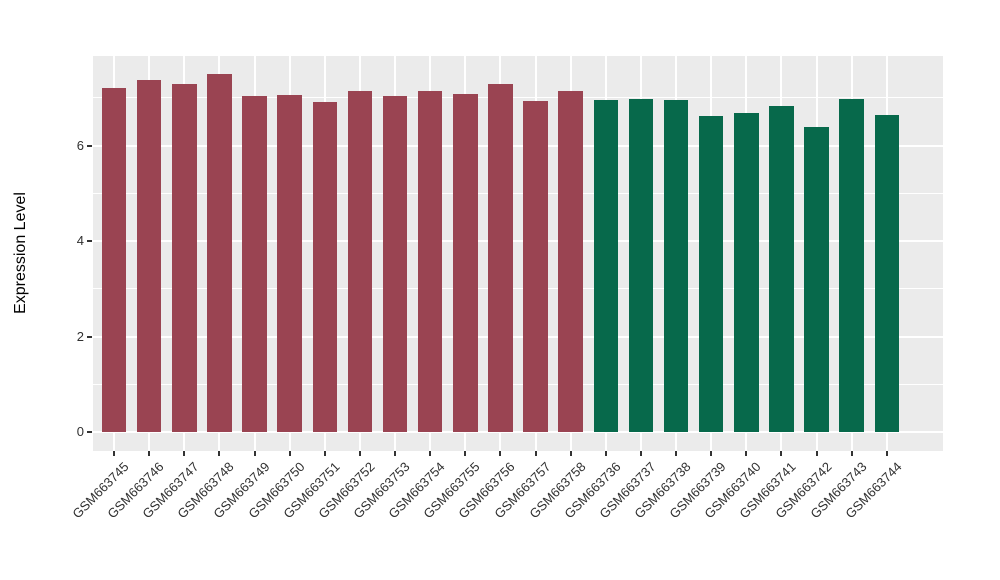  Describe the element at coordinates (80, 145) in the screenshot. I see `y-tick-label: 6` at that location.